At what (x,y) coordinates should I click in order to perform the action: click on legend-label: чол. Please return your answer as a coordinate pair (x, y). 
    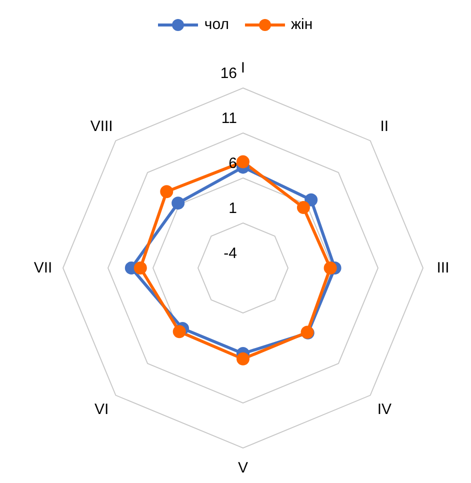
    Looking at the image, I should click on (216, 24).